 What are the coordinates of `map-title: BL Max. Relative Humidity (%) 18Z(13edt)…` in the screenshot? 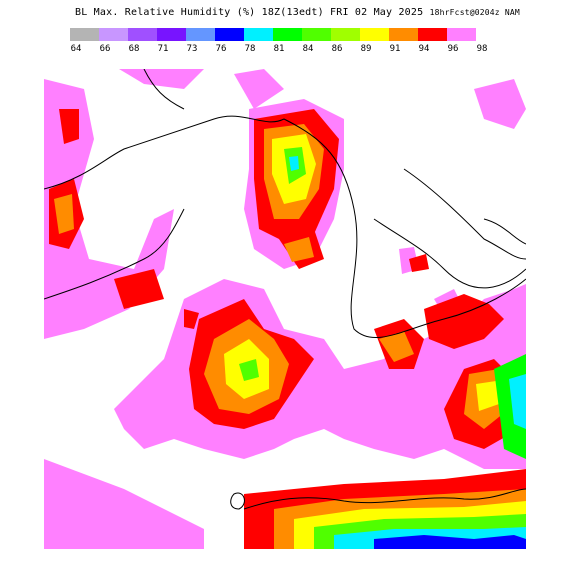 It's located at (297, 12).